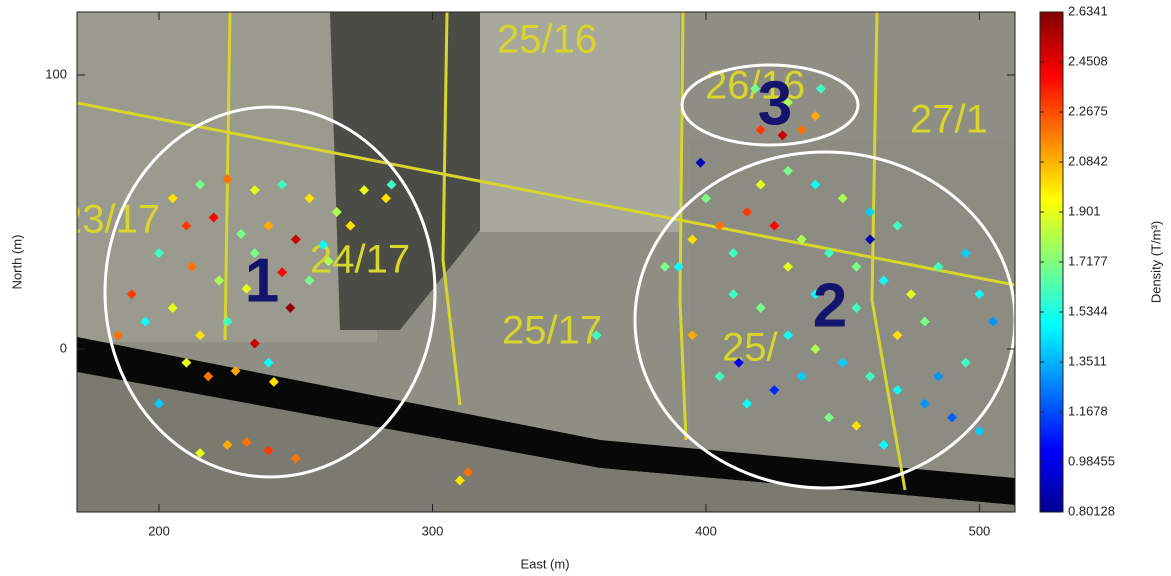 The image size is (1171, 576). I want to click on x-tick-label: 500, so click(980, 530).